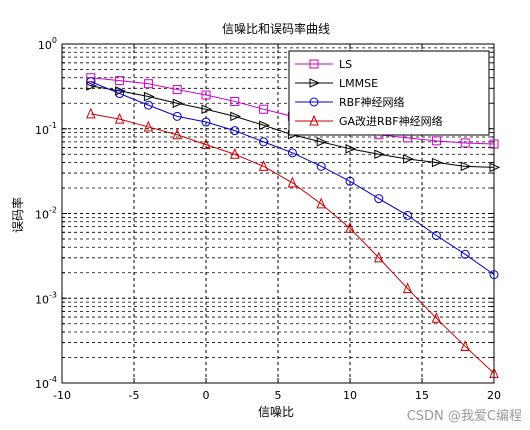 This screenshot has width=530, height=430. I want to click on legend: LS LMMSE RBF神经网络 GA改进RBF神经网络, so click(389, 93).